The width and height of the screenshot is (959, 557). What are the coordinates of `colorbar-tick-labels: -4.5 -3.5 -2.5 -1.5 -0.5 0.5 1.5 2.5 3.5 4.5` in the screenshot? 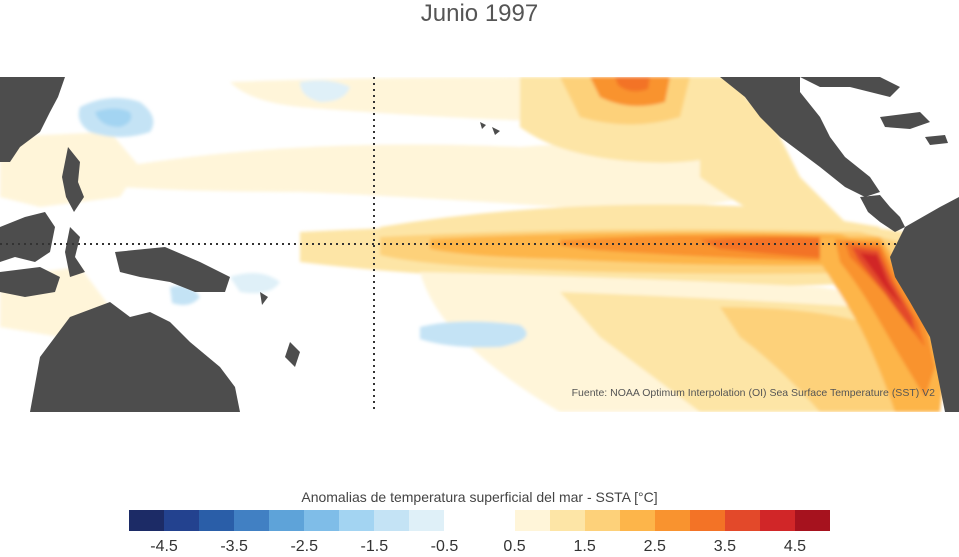 It's located at (479, 547).